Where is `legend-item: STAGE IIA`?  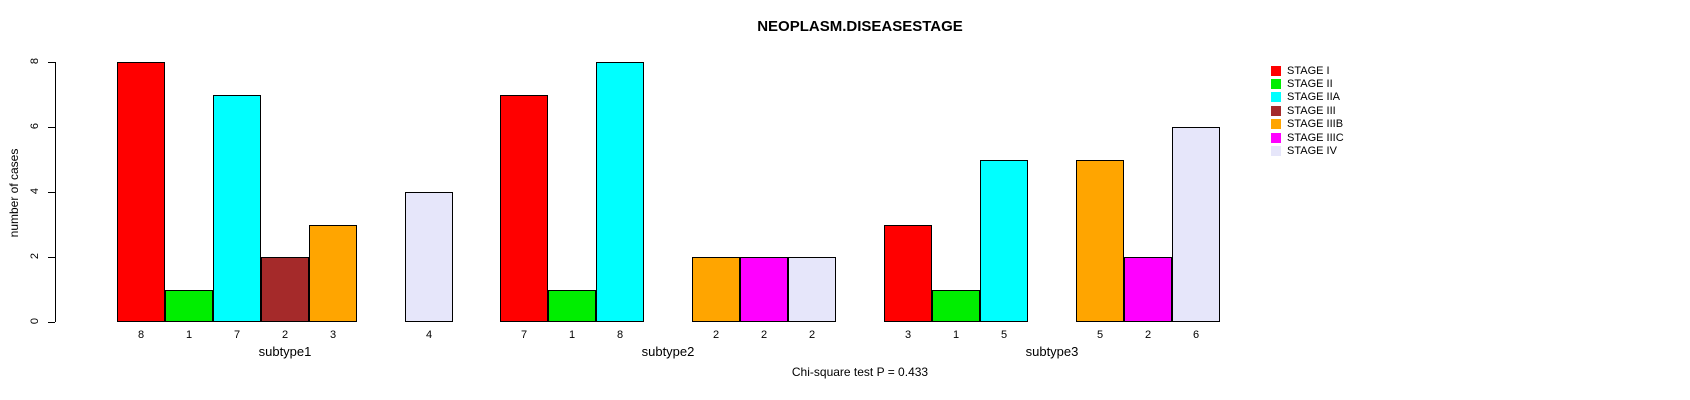 legend-item: STAGE IIA is located at coordinates (1307, 97).